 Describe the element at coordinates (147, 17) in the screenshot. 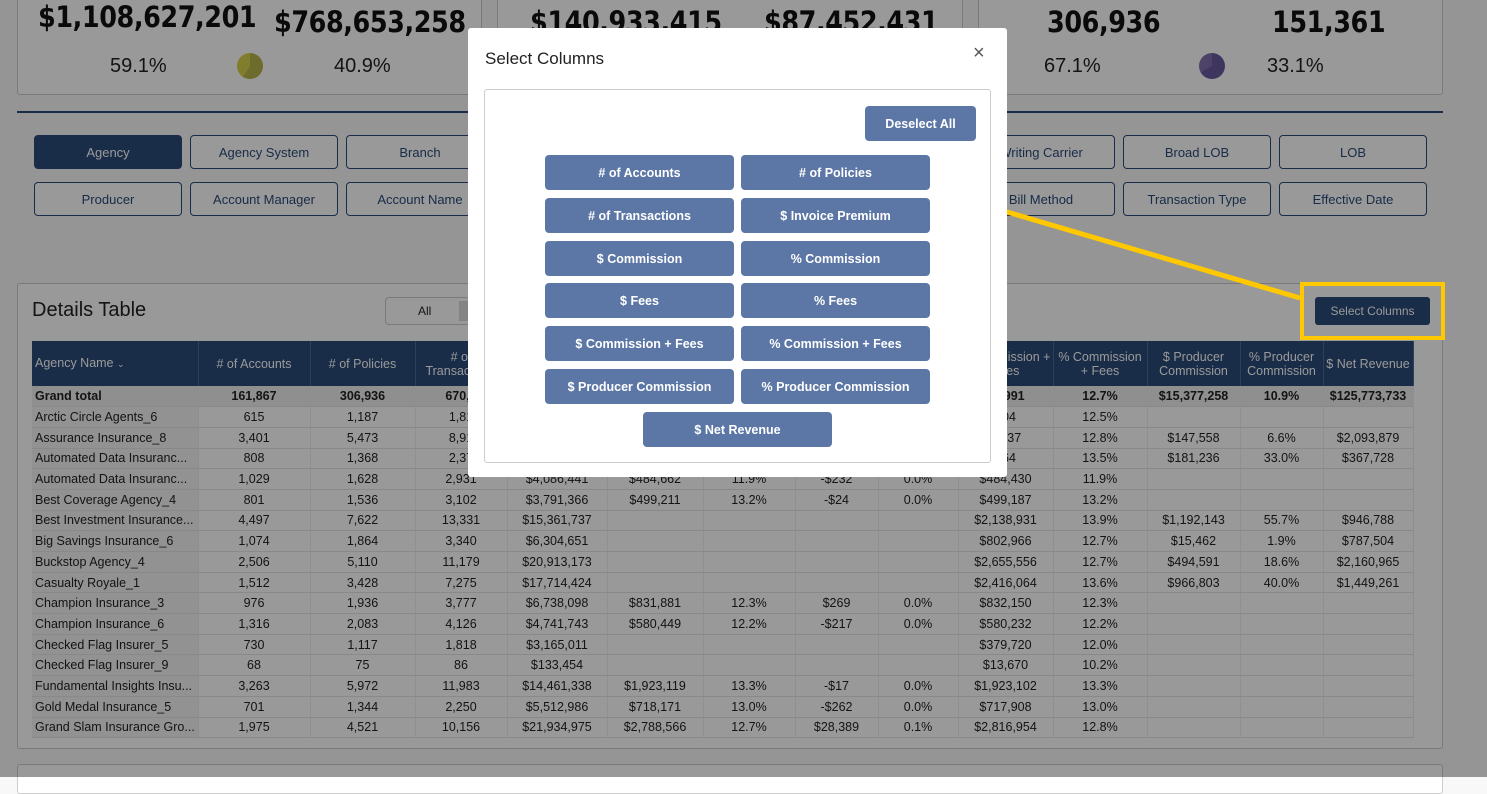

I see `kpi-value: $1,108,627,201` at that location.